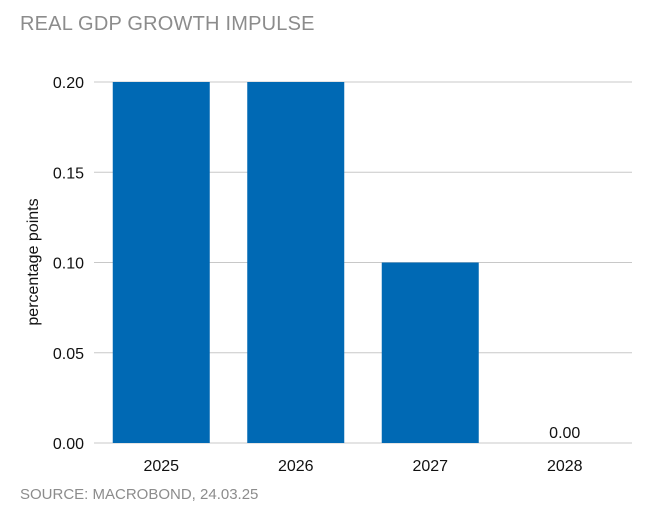 This screenshot has height=518, width=655. I want to click on bar-2025, so click(161, 262).